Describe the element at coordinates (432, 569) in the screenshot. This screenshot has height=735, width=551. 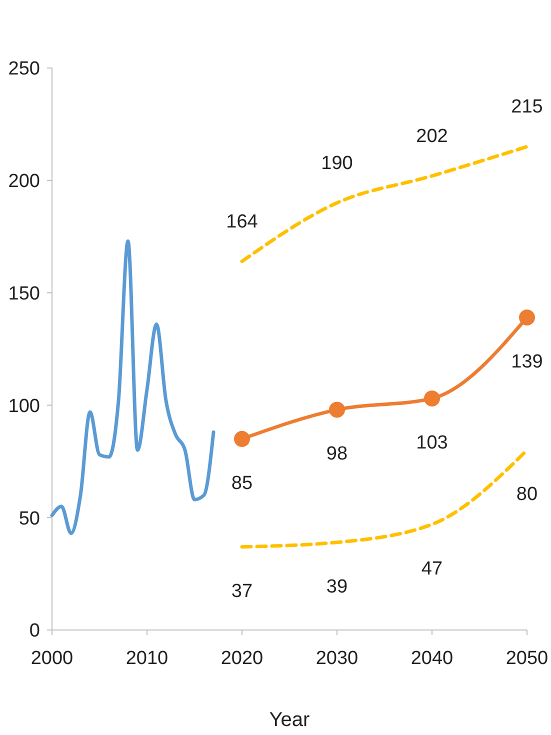
I see `data-label: 47` at that location.